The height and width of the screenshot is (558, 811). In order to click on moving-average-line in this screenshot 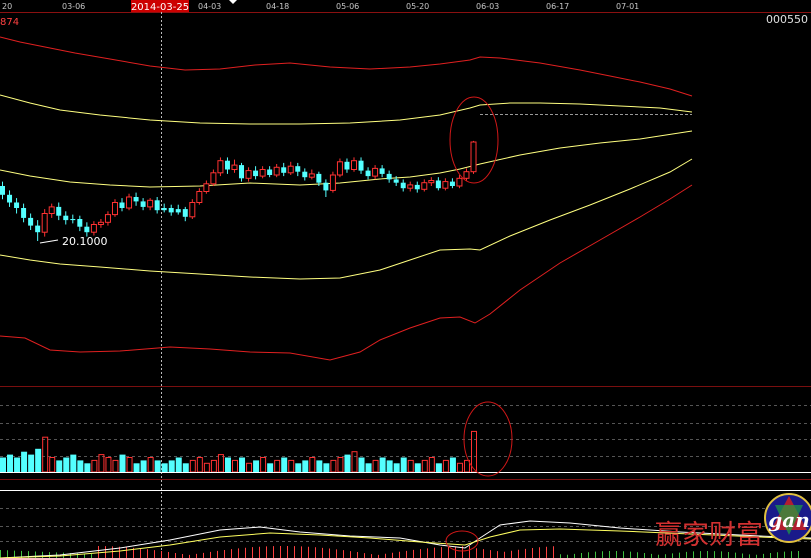, I will do `click(346, 159)`.